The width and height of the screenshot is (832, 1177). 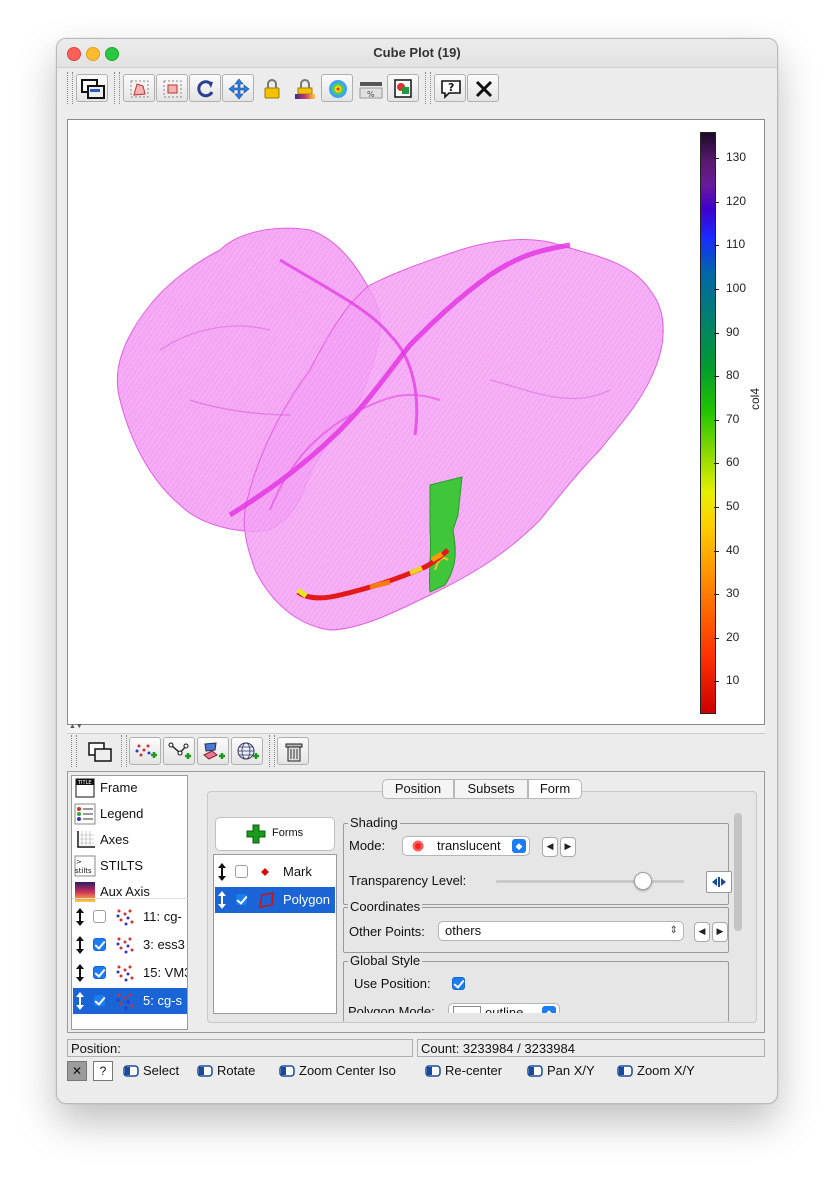 I want to click on rotate-icon, so click(x=205, y=88).